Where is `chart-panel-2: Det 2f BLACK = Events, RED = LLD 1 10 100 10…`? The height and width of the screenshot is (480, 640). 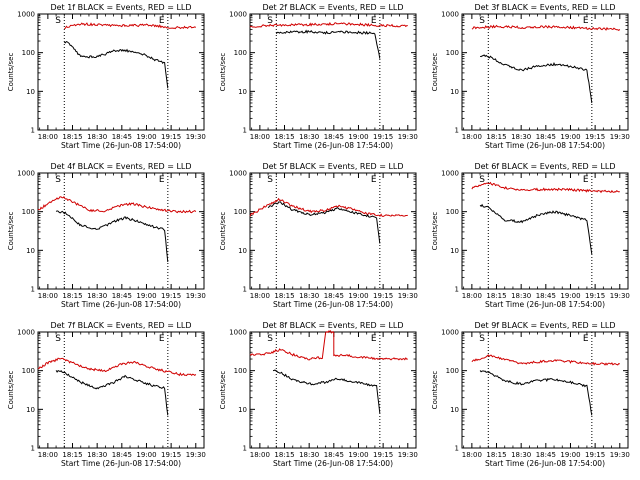
chart-panel-2: Det 2f BLACK = Events, RED = LLD 1 10 100 10… is located at coordinates (318, 76).